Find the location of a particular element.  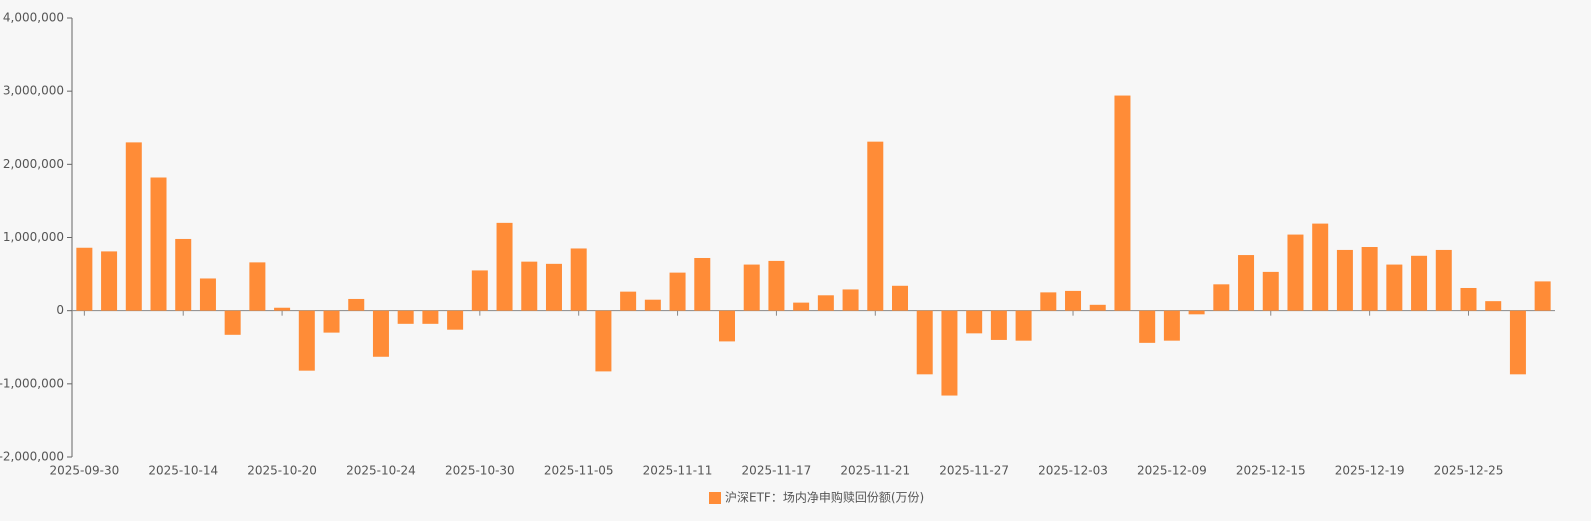

x-tick-label: 2025-12-25 is located at coordinates (1469, 471).